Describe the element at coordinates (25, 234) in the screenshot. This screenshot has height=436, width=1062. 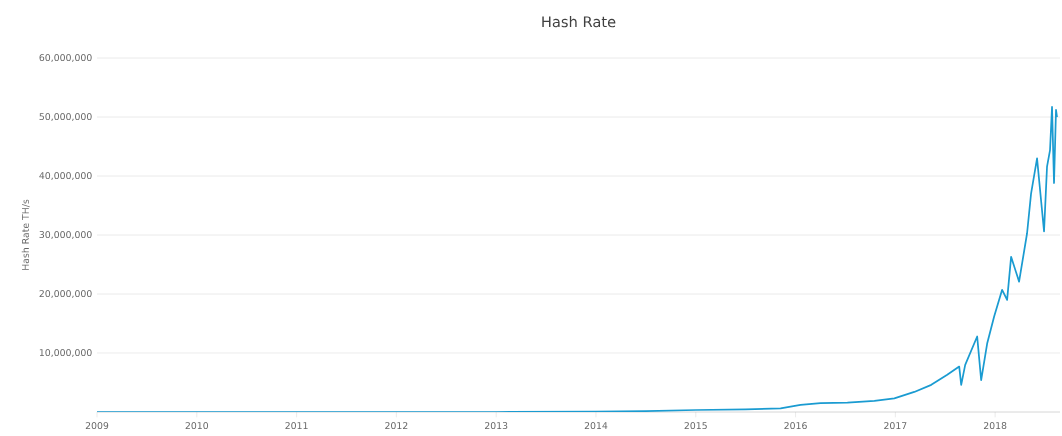
I see `y-axis-title: Hash Rate TH/s` at that location.